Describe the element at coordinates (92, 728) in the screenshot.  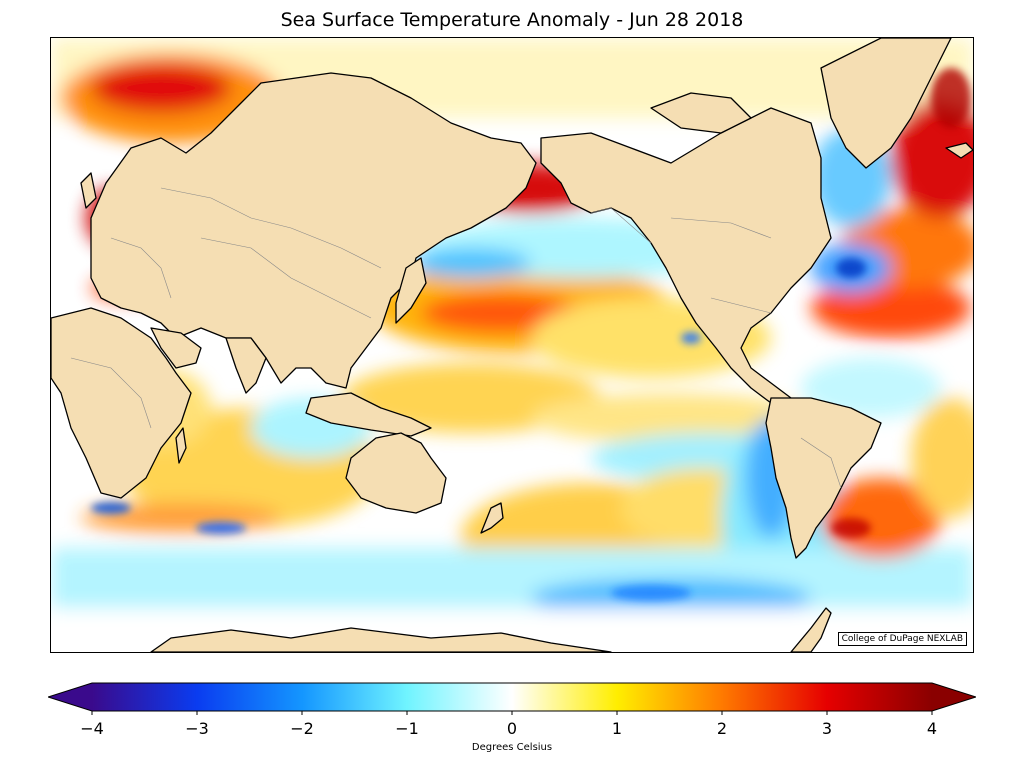
I see `colorbar-tick-label: −4` at that location.